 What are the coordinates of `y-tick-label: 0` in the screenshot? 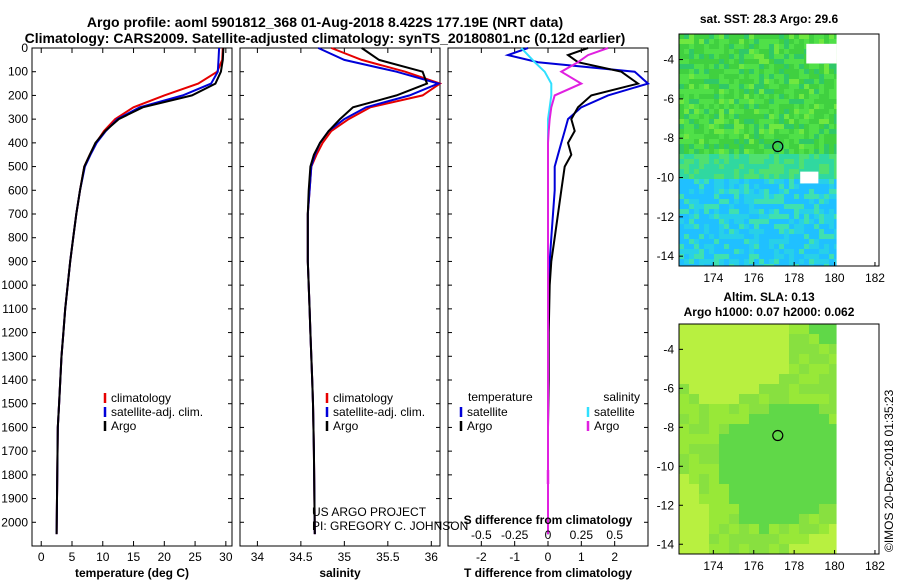 It's located at (24, 48).